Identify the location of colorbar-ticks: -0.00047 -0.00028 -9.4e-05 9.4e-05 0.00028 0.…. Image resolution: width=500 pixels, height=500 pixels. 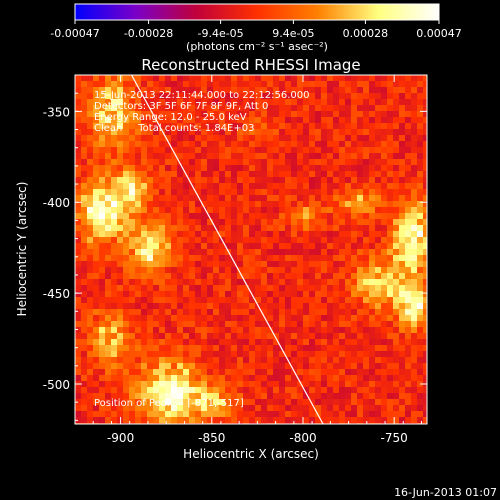
(256, 30).